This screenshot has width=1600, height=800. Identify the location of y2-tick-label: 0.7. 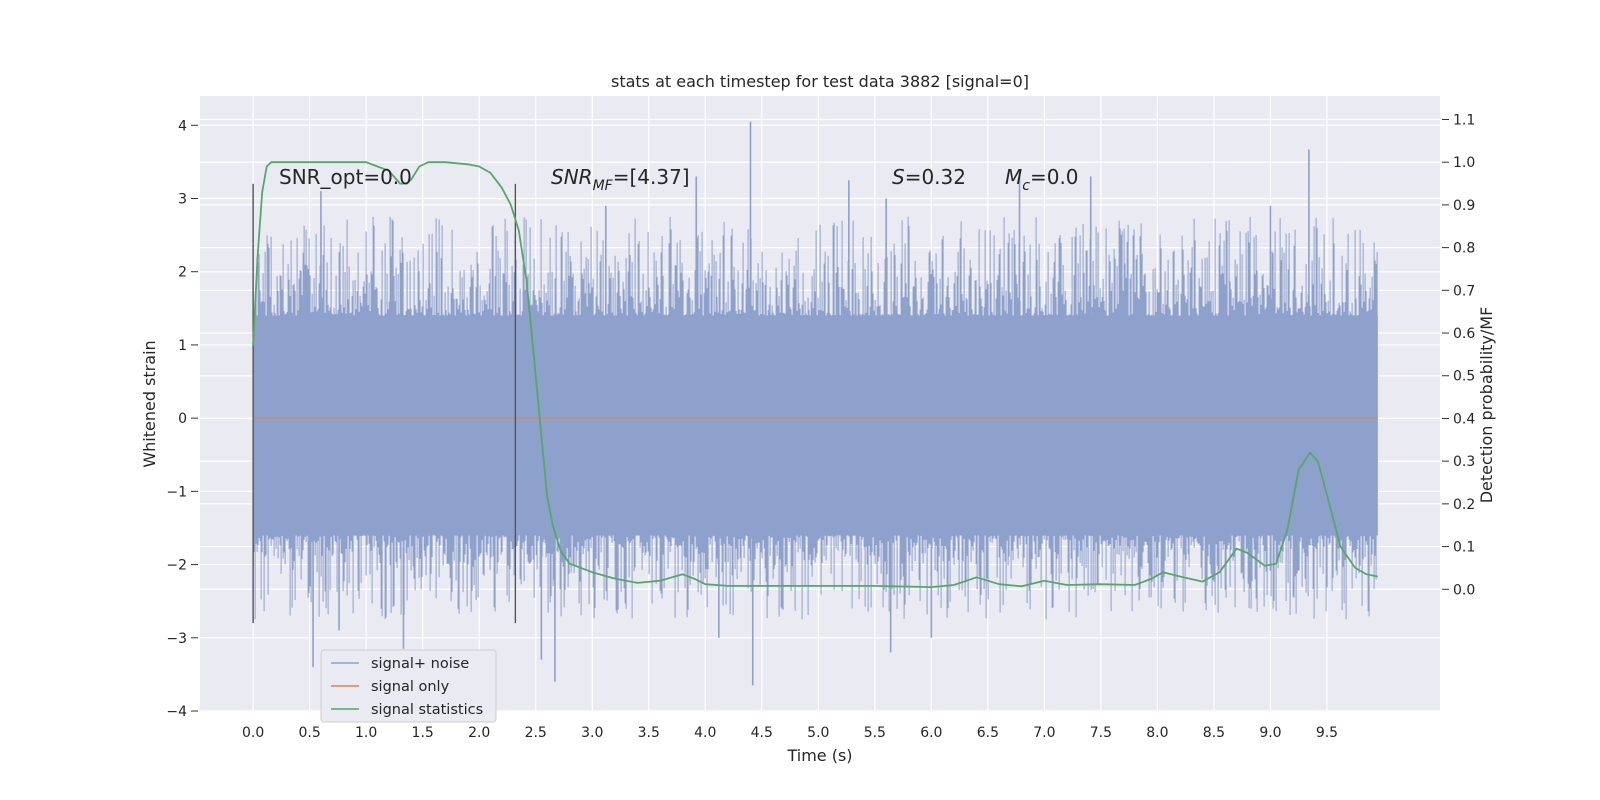
(1464, 291).